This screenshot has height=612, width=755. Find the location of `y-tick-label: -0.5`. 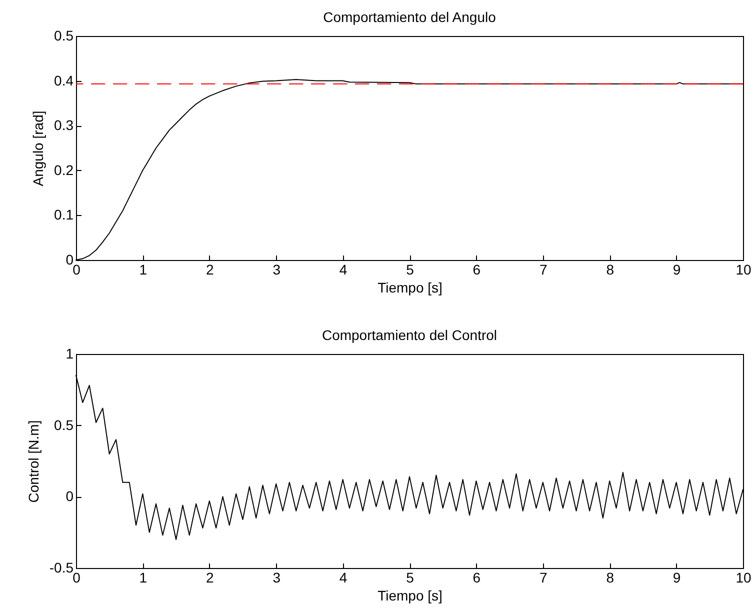

y-tick-label: -0.5 is located at coordinates (61, 568).